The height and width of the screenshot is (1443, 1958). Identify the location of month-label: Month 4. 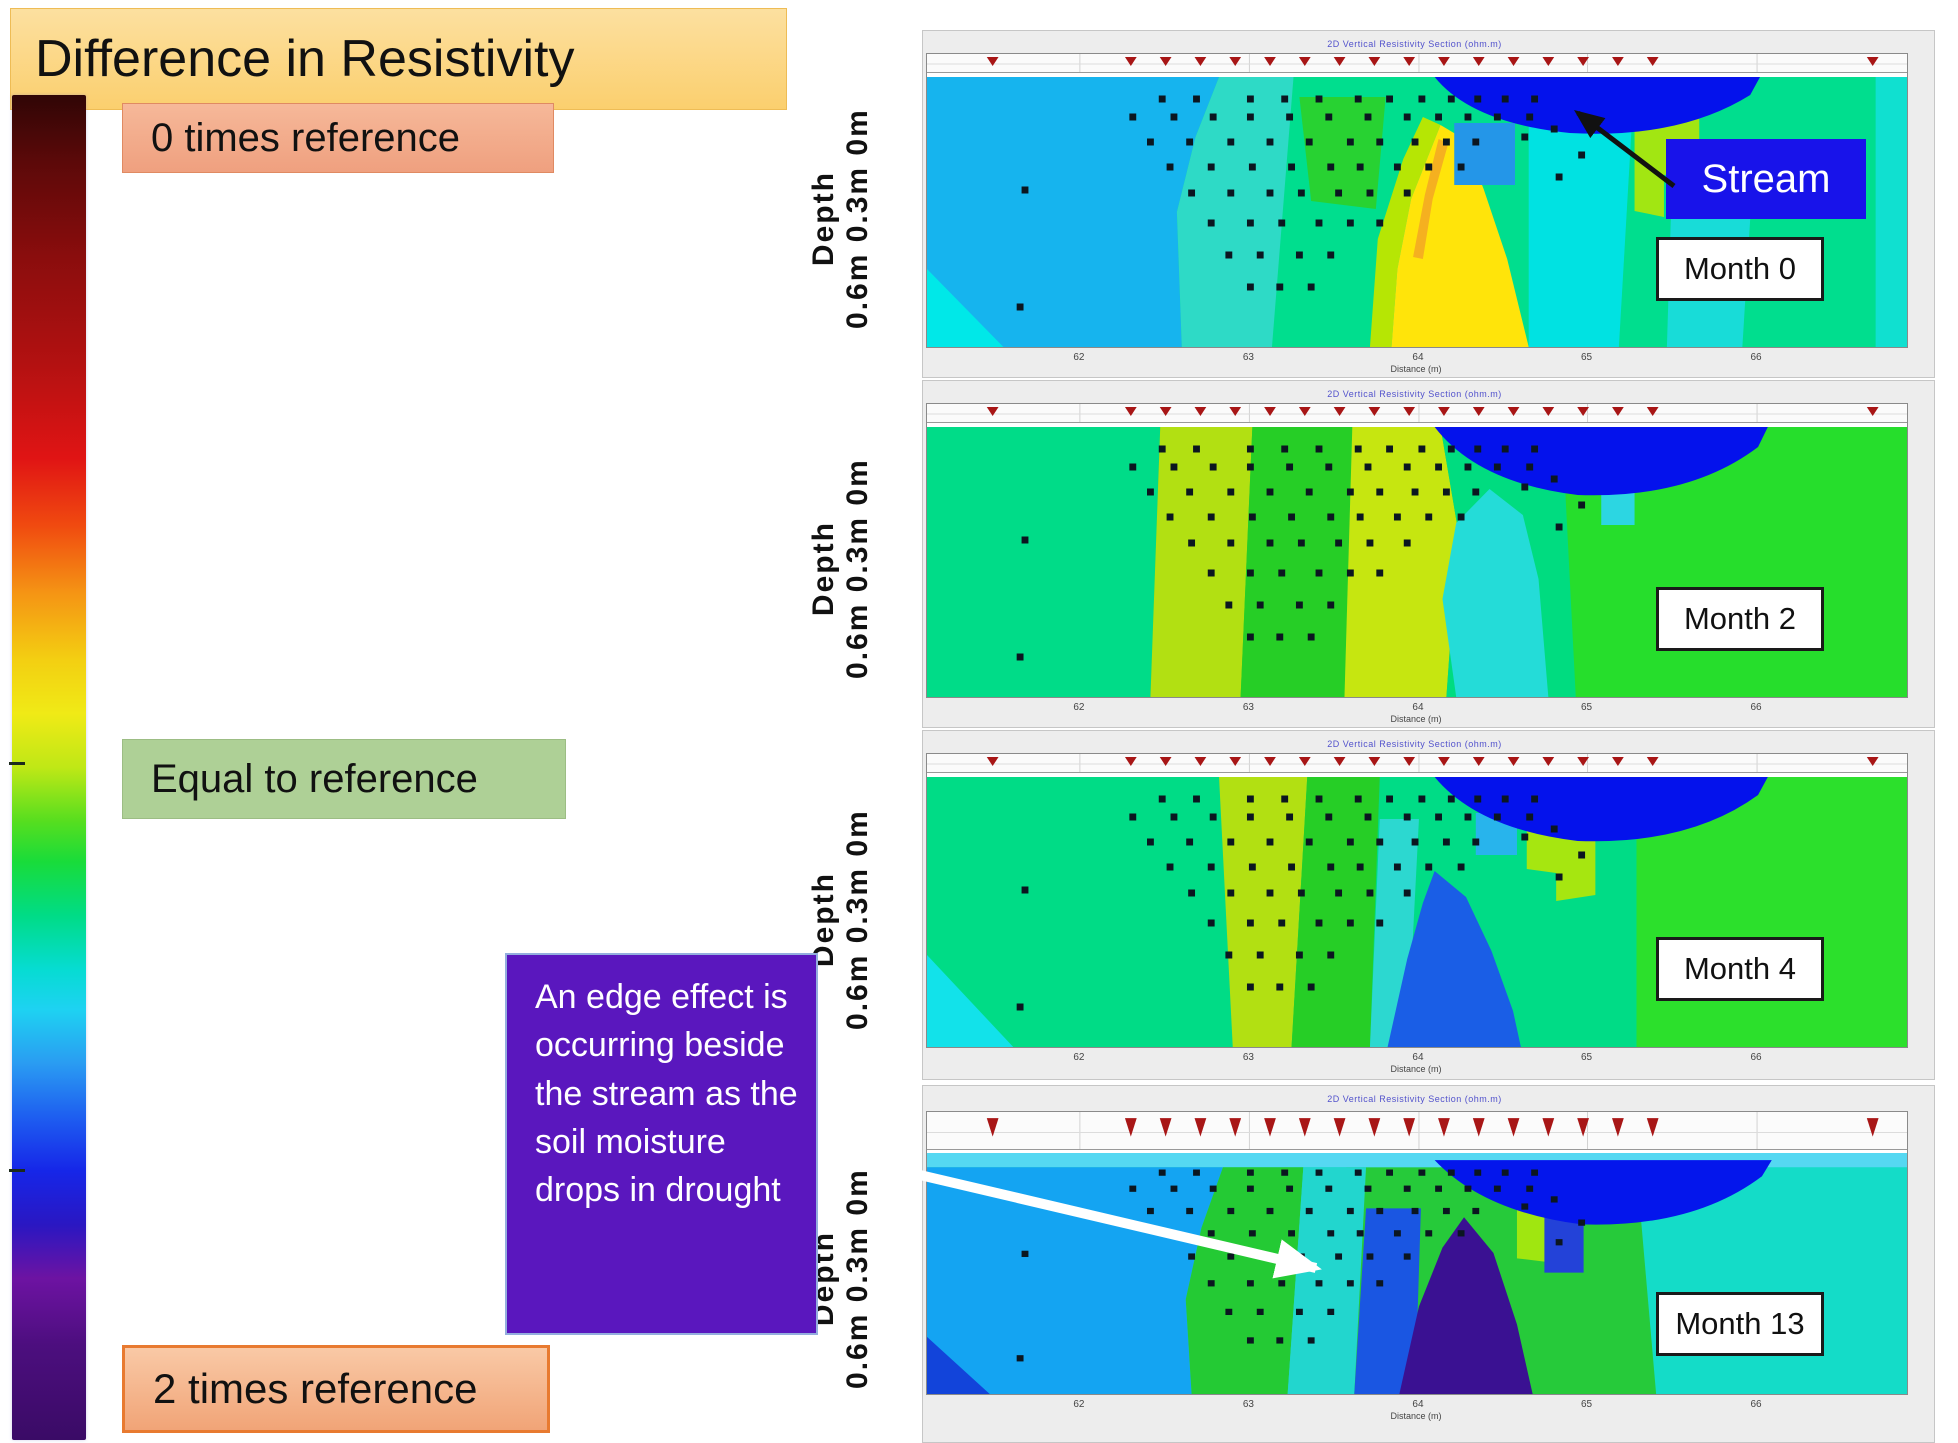
(1740, 969).